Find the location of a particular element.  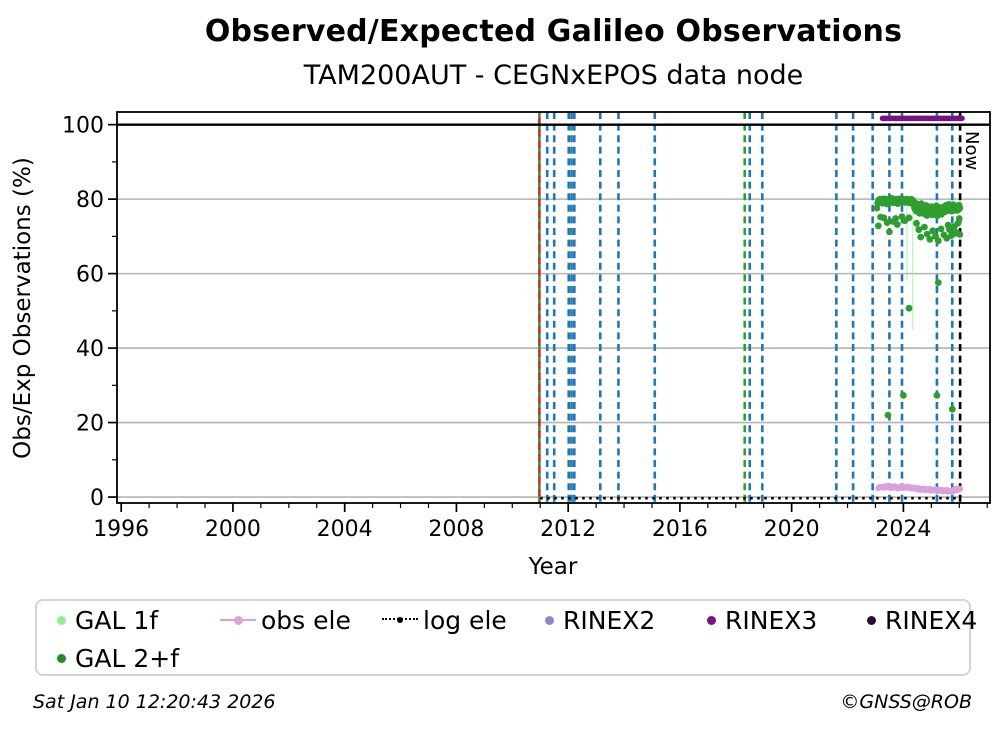

x-tick-label: 2024 is located at coordinates (903, 529).